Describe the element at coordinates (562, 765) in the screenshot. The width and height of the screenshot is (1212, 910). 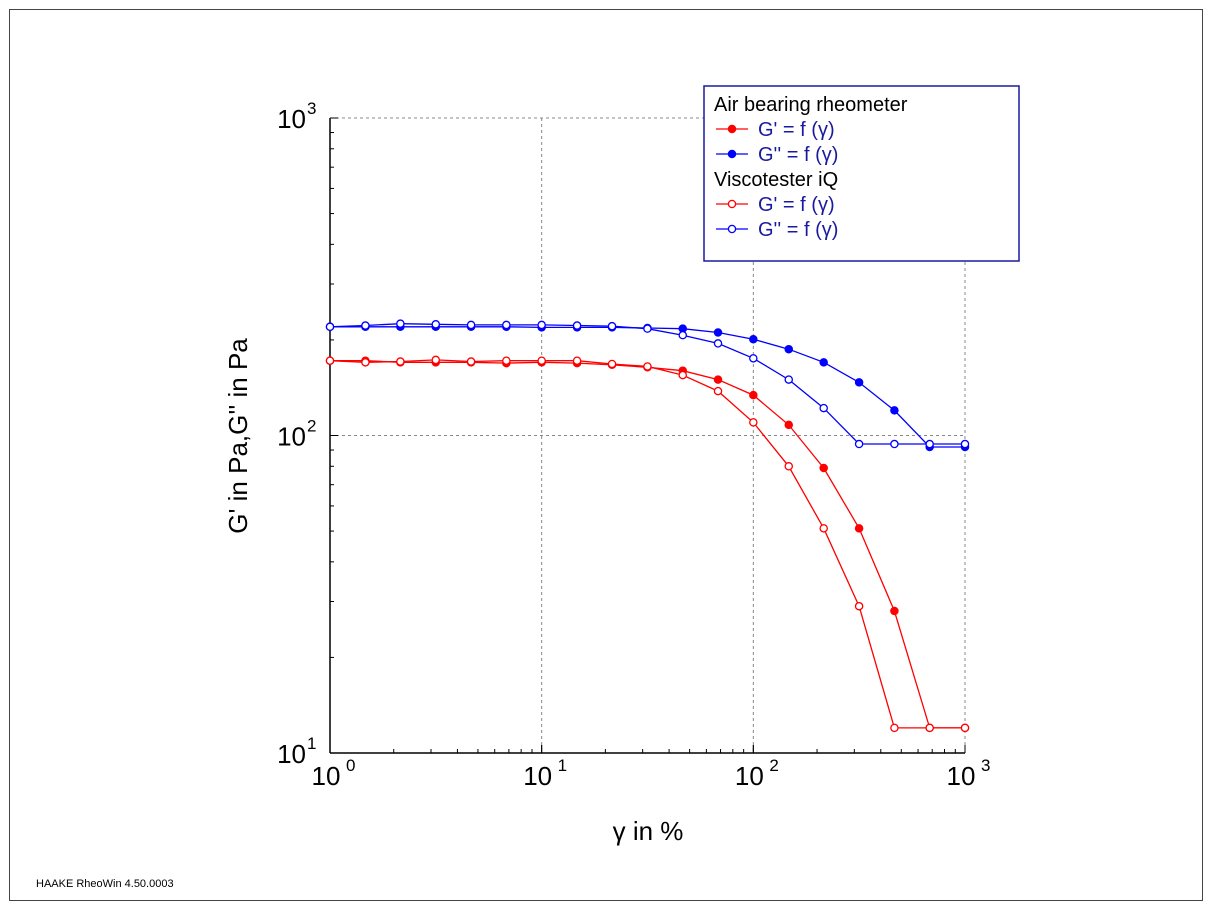
I see `x-tick-exponent: 1` at that location.